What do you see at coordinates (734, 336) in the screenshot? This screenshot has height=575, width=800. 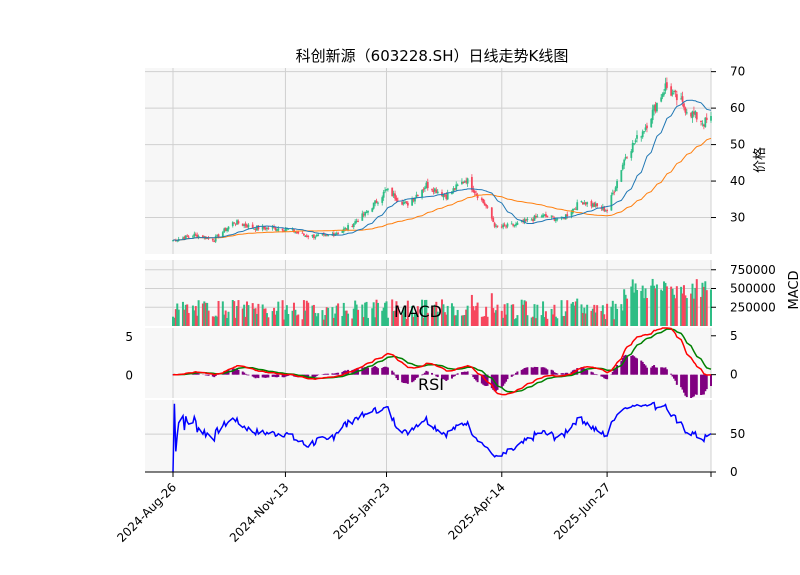 I see `macd-tick-label: 5` at bounding box center [734, 336].